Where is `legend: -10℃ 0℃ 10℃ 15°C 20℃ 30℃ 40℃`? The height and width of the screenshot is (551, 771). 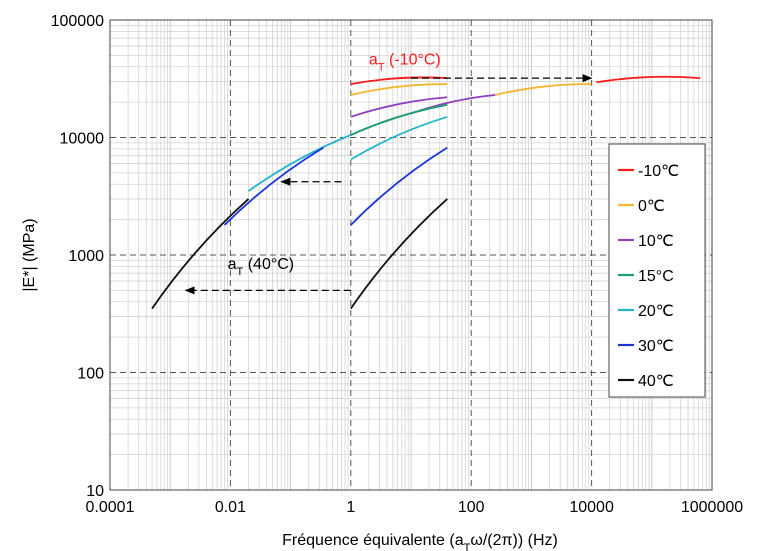 legend: -10℃ 0℃ 10℃ 15°C 20℃ 30℃ 40℃ is located at coordinates (657, 270).